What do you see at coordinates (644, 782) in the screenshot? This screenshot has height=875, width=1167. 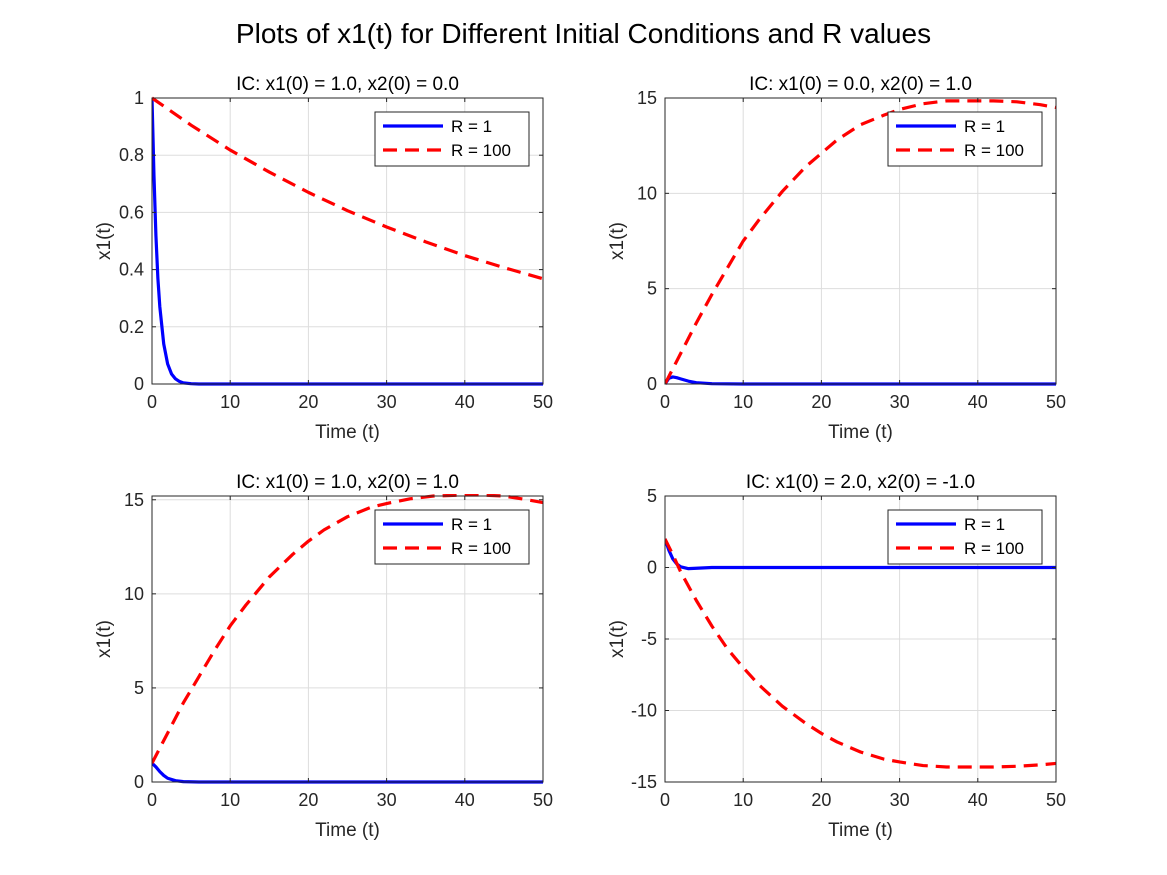 I see `y-tick-label: -15` at bounding box center [644, 782].